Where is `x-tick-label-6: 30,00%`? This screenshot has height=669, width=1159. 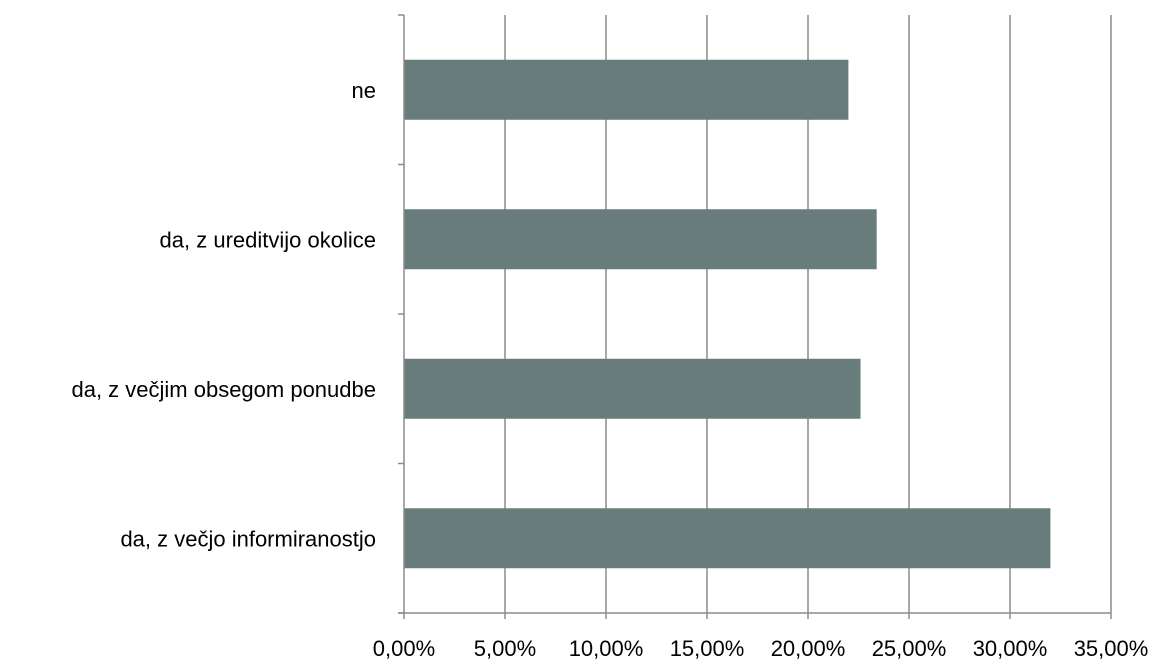 x-tick-label-6: 30,00% is located at coordinates (1010, 648).